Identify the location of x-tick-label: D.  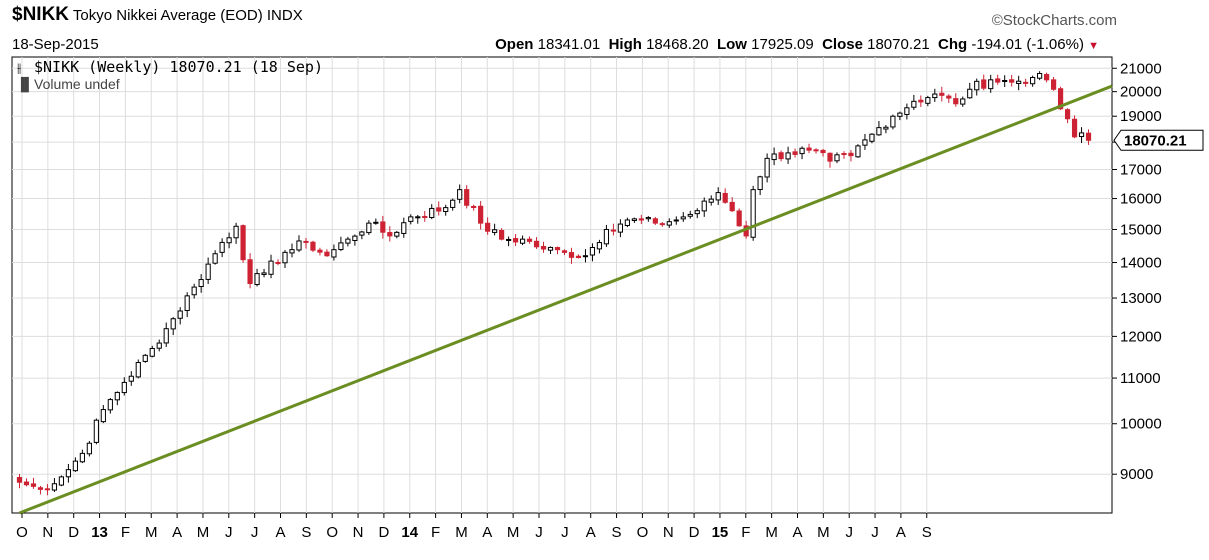
(383, 532).